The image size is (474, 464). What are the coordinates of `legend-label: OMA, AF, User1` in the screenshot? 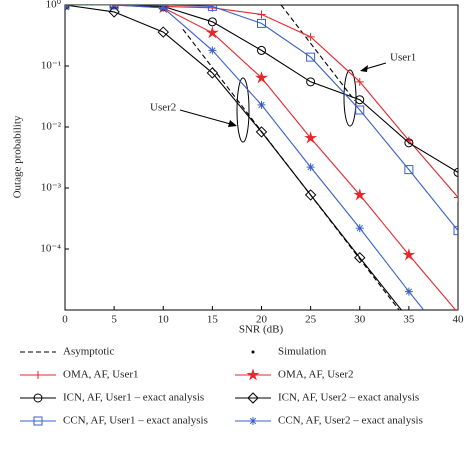 It's located at (101, 375).